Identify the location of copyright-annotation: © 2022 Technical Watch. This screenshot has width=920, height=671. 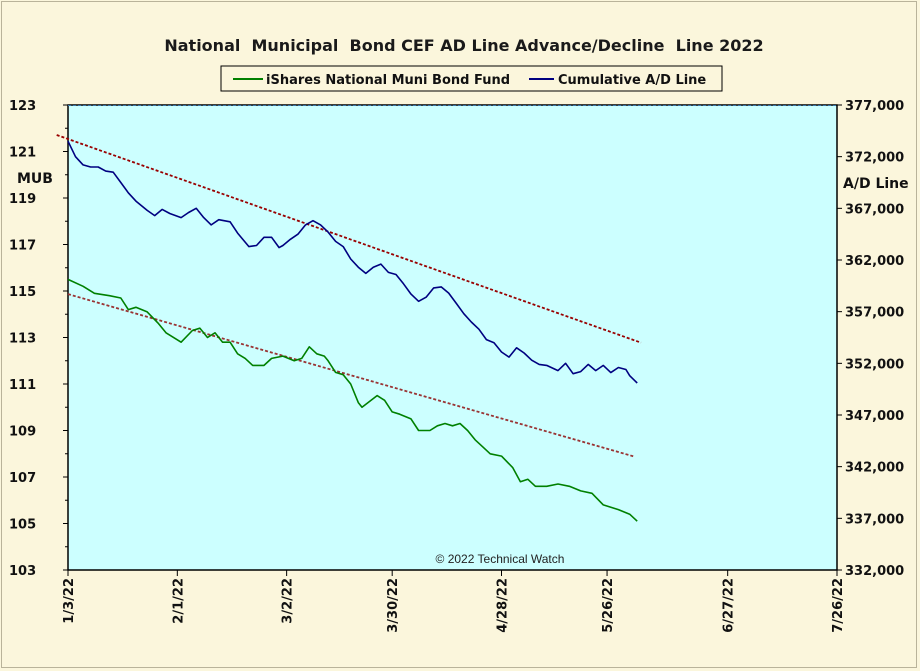
(500, 559).